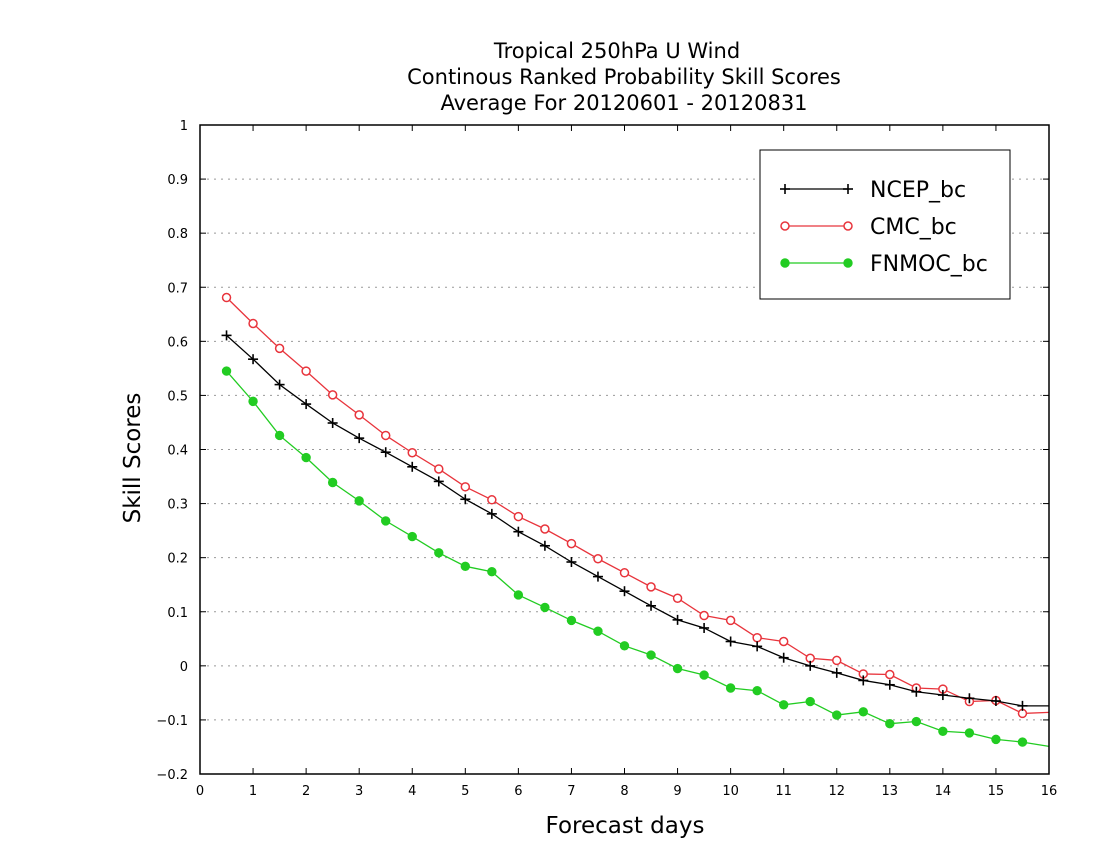  I want to click on x-tick-label: 10, so click(730, 791).